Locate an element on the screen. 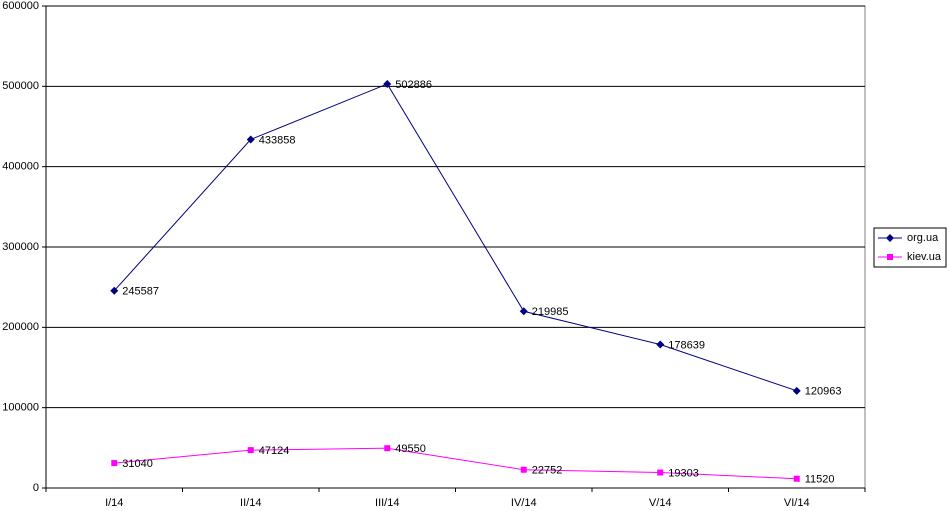  y-tick-label: 500000 is located at coordinates (20, 86).